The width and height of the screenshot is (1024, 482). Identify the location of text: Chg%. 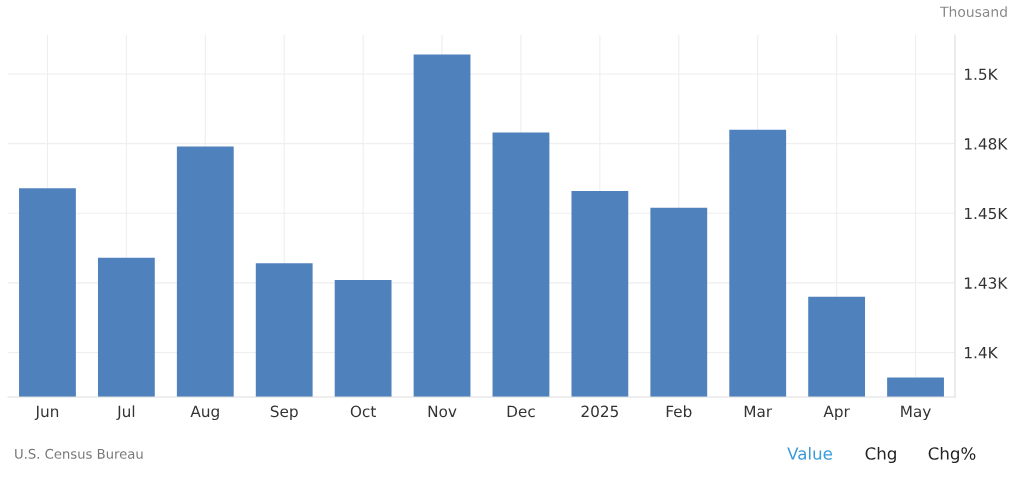
(952, 455).